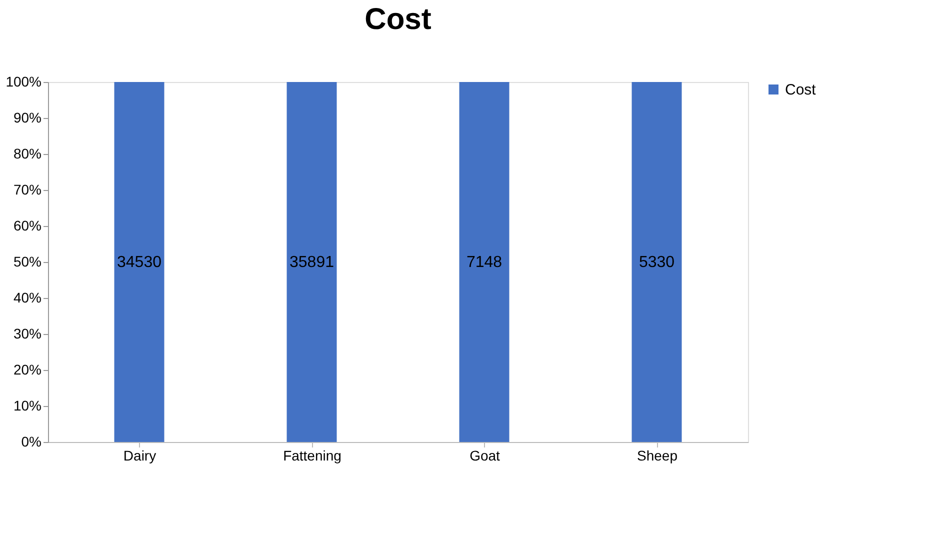 Image resolution: width=928 pixels, height=549 pixels. Describe the element at coordinates (27, 334) in the screenshot. I see `y-tick-label: 30%` at that location.